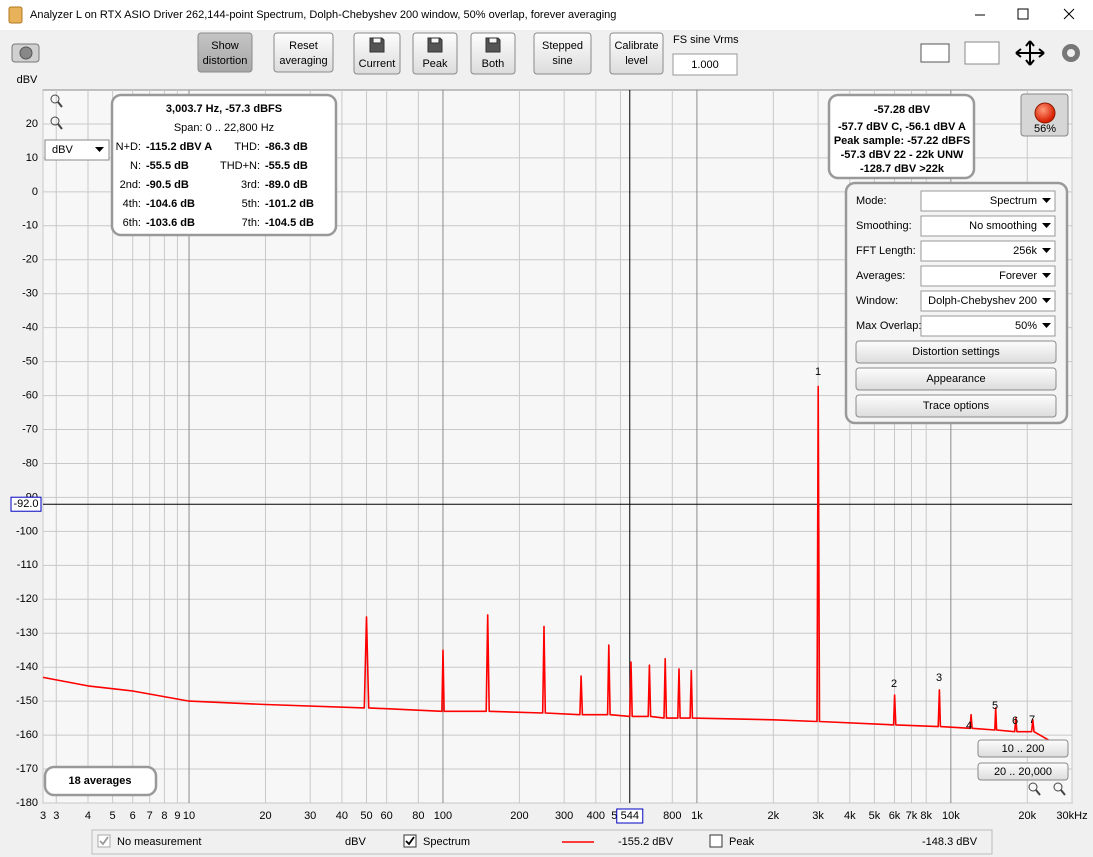  I want to click on save-icon, so click(435, 45).